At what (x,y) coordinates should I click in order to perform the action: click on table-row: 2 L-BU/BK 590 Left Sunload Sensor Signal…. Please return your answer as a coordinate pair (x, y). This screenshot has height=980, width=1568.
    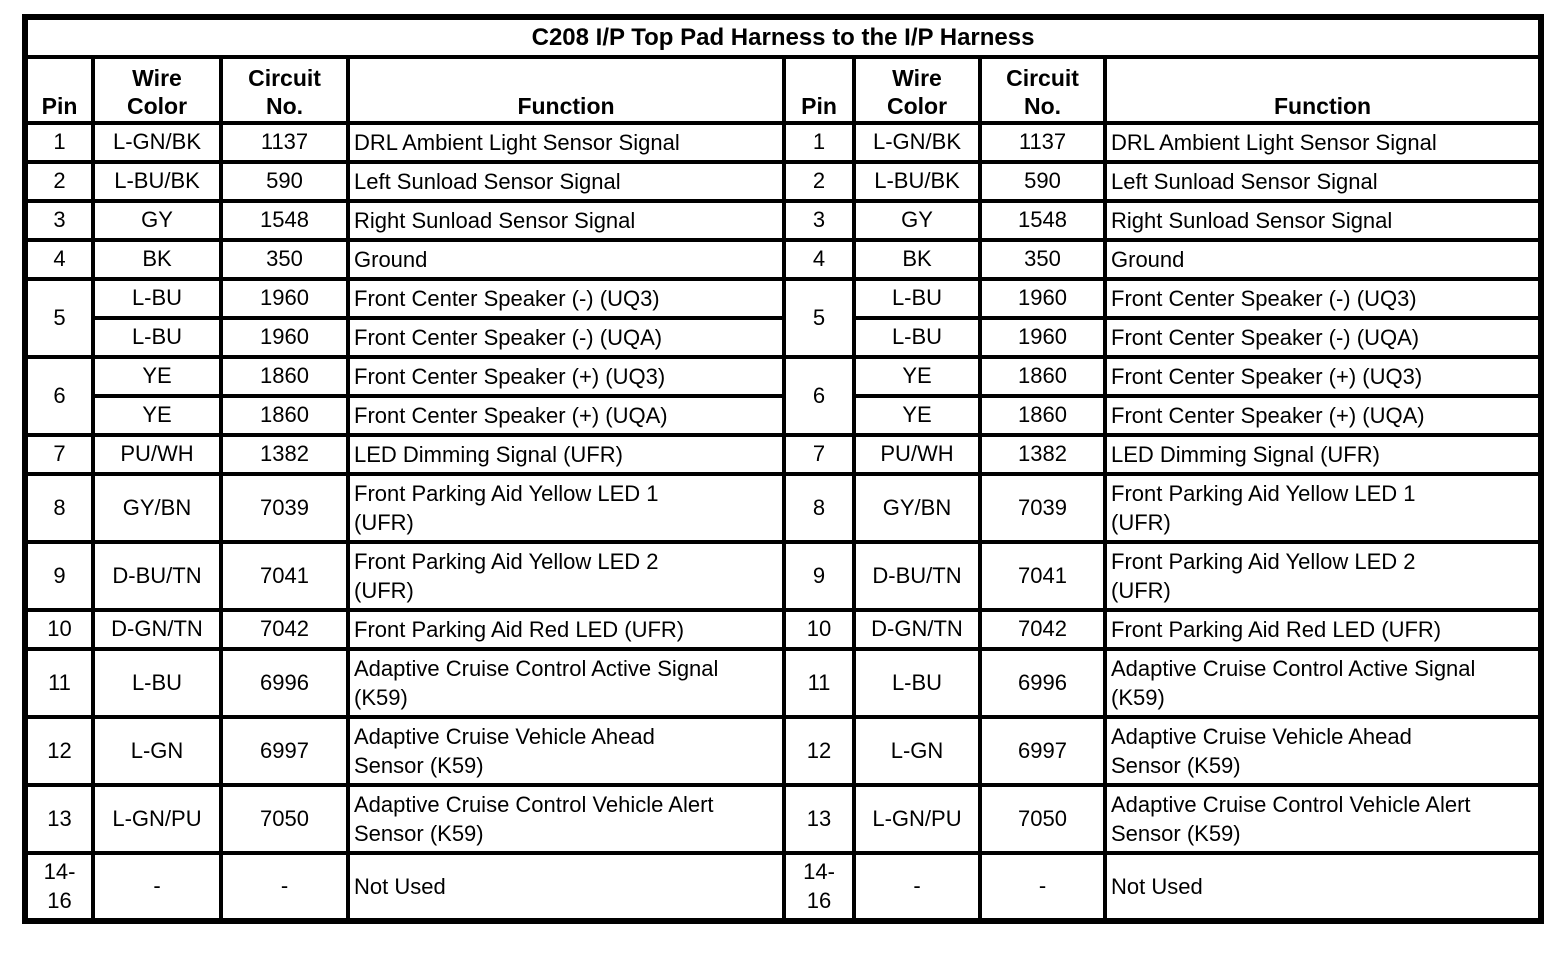
    Looking at the image, I should click on (783, 181).